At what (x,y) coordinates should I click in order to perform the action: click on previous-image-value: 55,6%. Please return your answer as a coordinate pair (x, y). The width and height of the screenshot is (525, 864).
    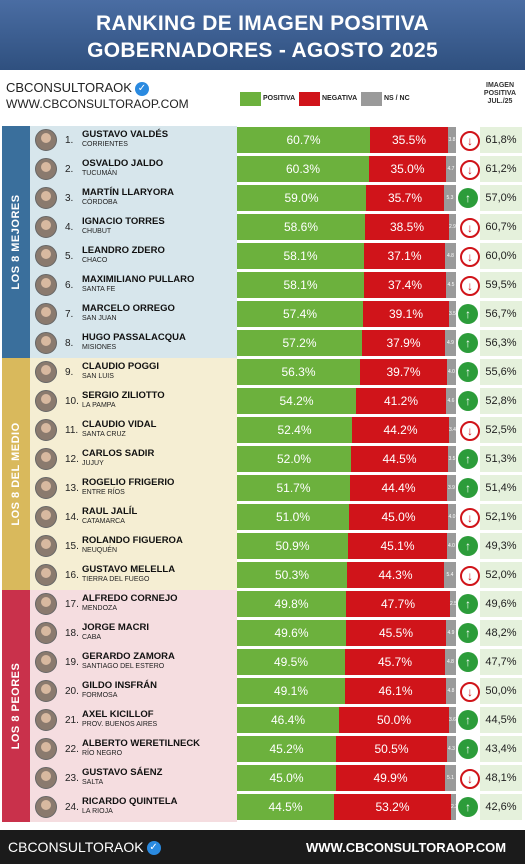
    Looking at the image, I should click on (501, 372).